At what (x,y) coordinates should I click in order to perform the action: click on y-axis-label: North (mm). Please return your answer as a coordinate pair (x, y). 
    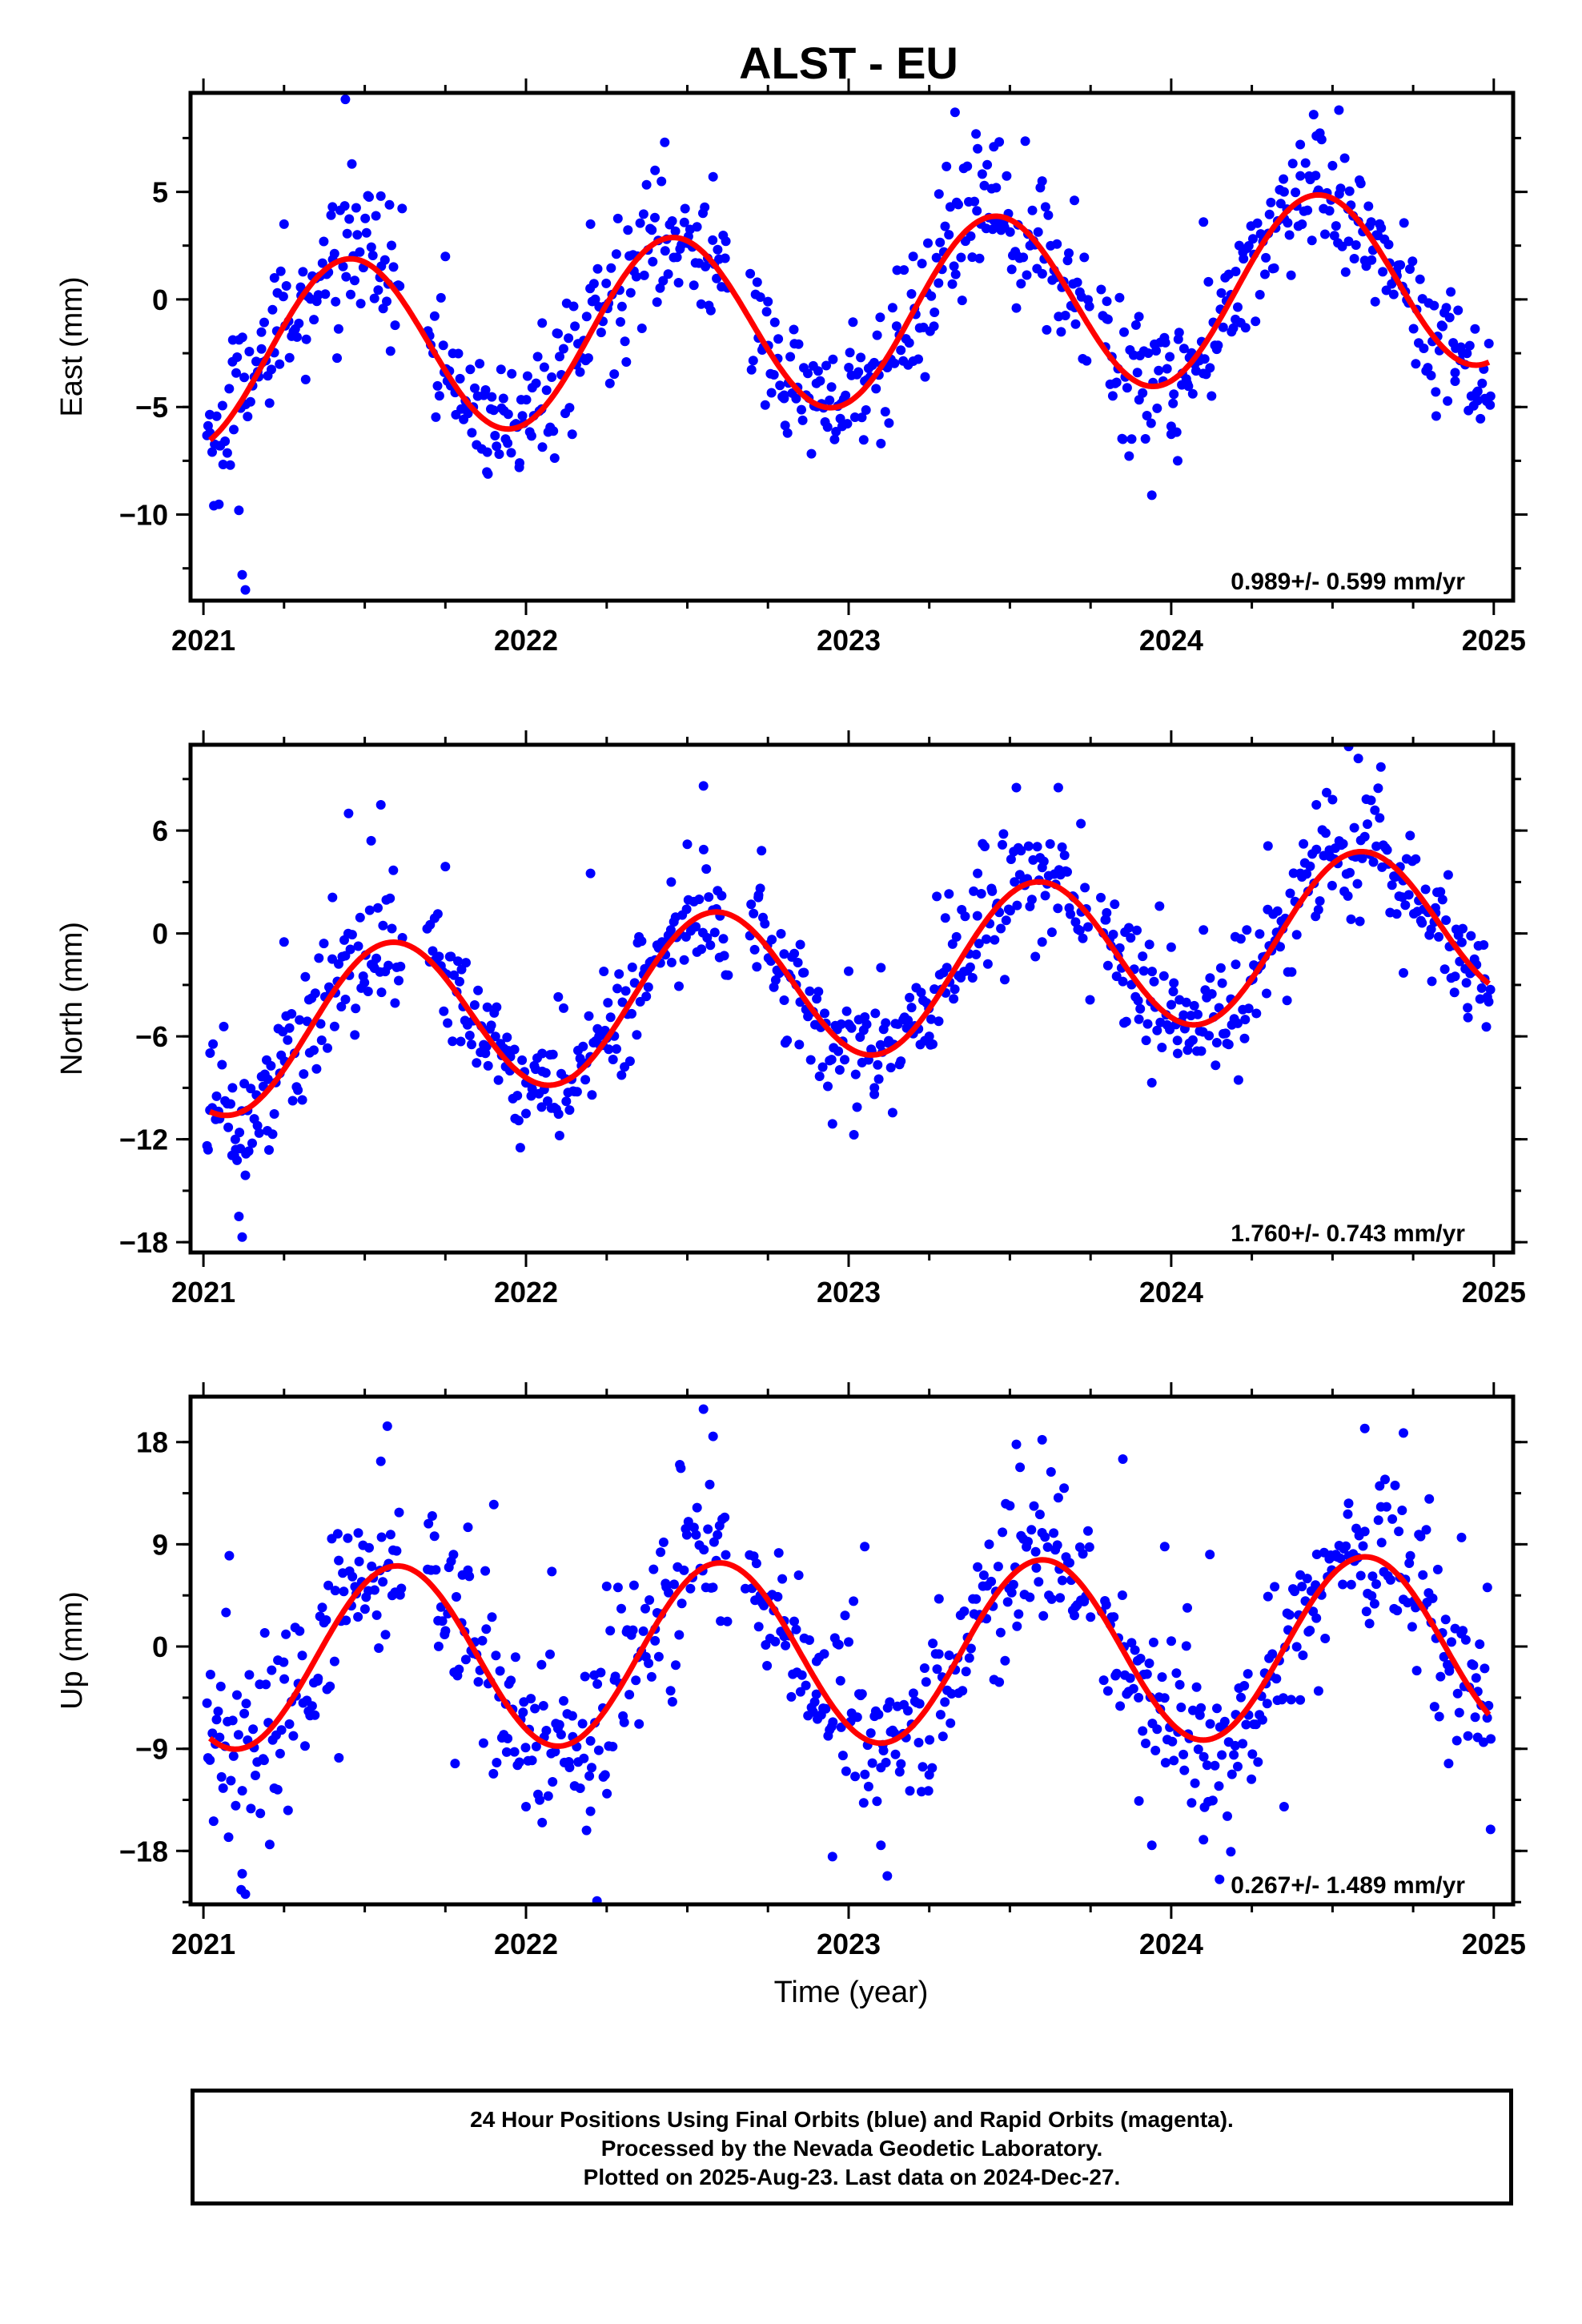
    Looking at the image, I should click on (72, 999).